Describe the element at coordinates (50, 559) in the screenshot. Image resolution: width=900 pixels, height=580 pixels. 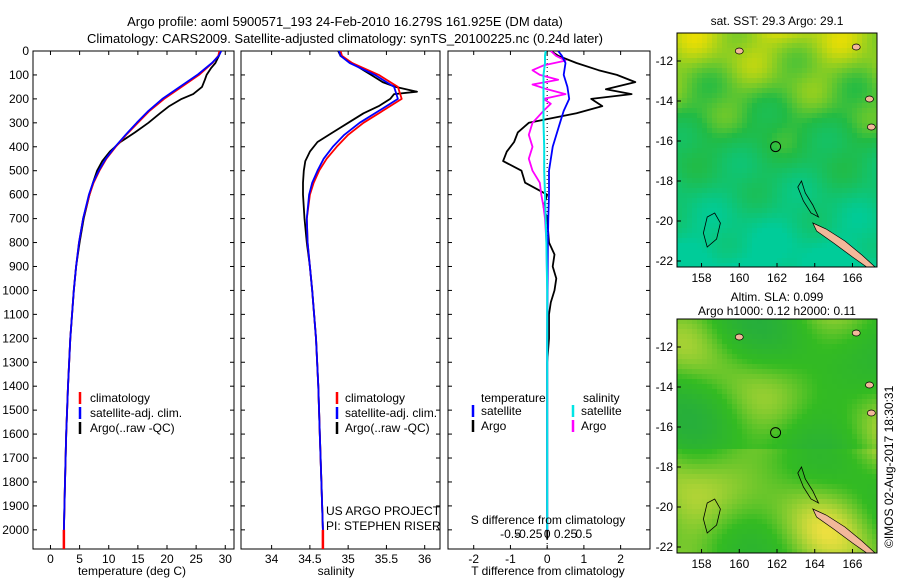
I see `x-tick-label: 0` at that location.